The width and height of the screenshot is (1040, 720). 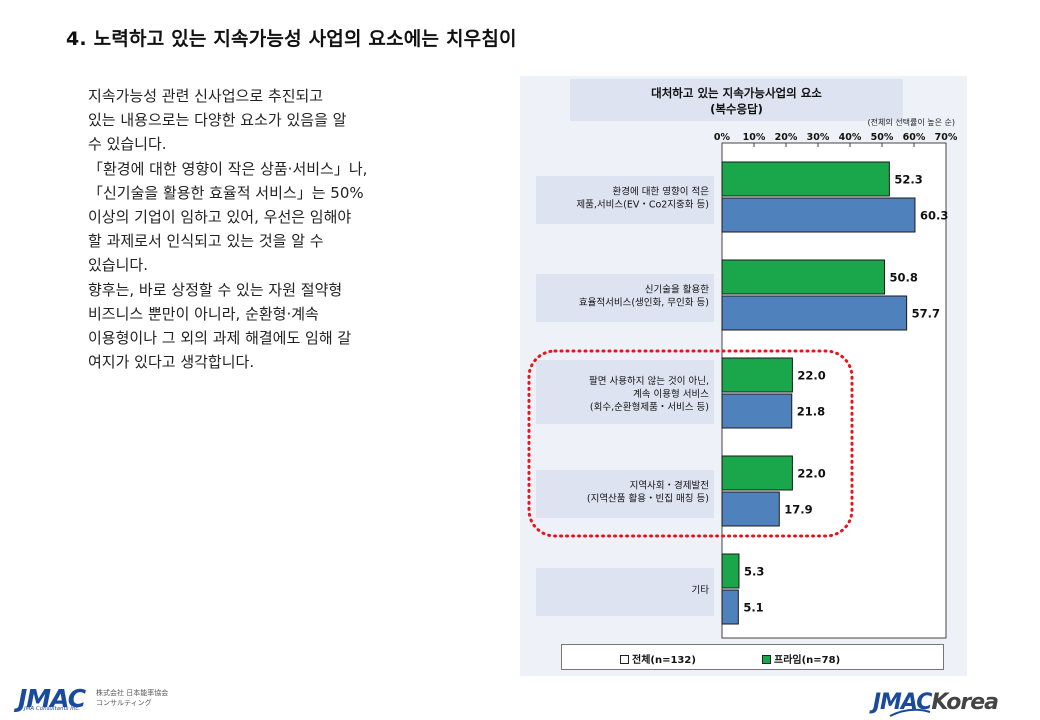 What do you see at coordinates (226, 192) in the screenshot?
I see `body-text-line: 「신기술을 활용한 효율적 서비스」는 50%` at bounding box center [226, 192].